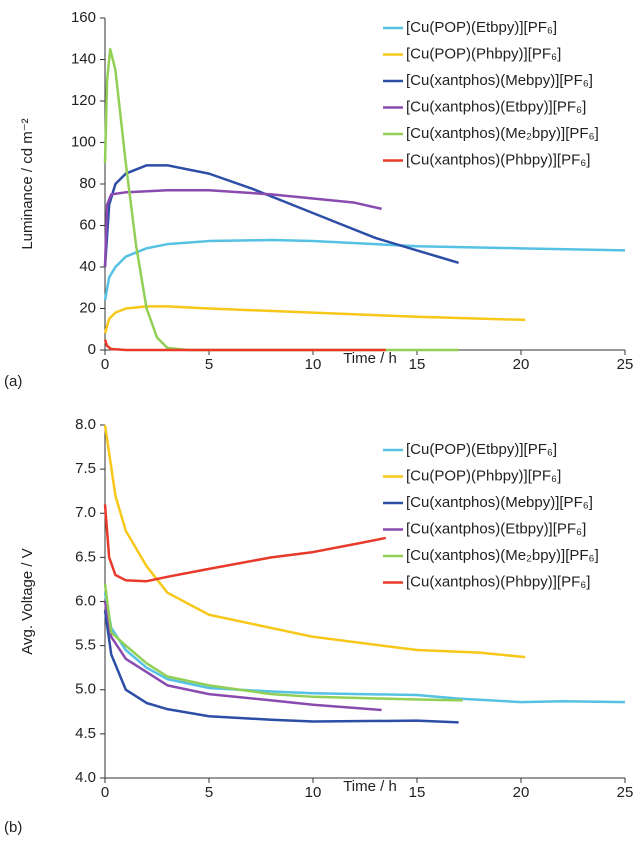 This screenshot has width=636, height=849. I want to click on y-tick-label: 6.5, so click(85, 556).